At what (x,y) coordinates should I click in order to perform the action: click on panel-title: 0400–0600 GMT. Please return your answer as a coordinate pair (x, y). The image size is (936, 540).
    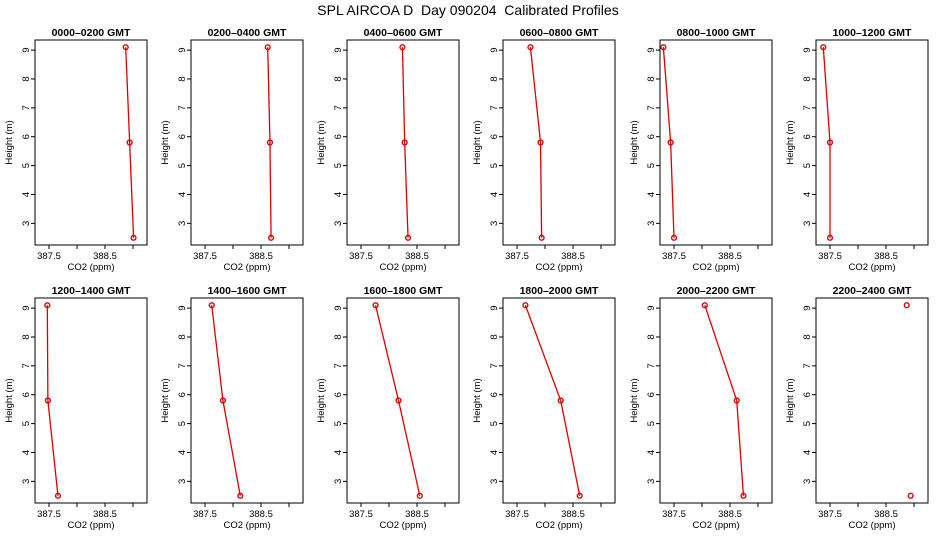
    Looking at the image, I should click on (403, 33).